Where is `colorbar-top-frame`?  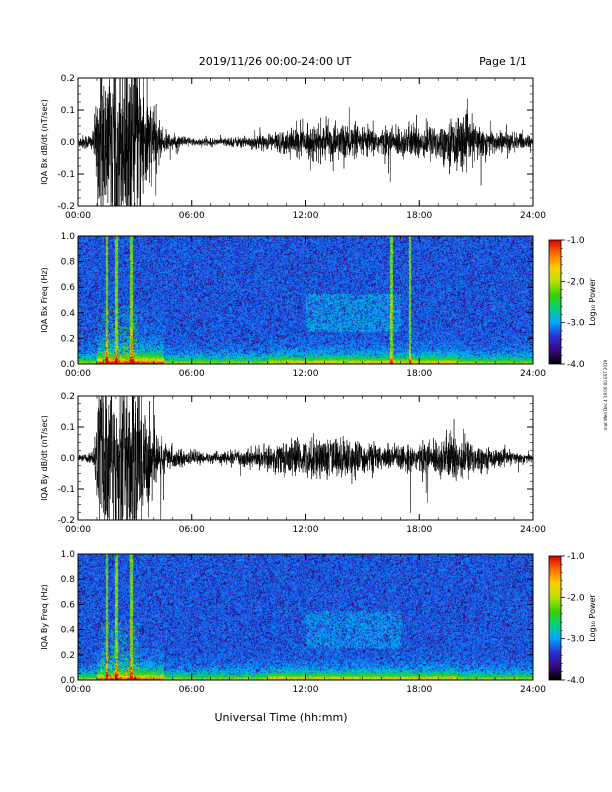
colorbar-top-frame is located at coordinates (555, 302).